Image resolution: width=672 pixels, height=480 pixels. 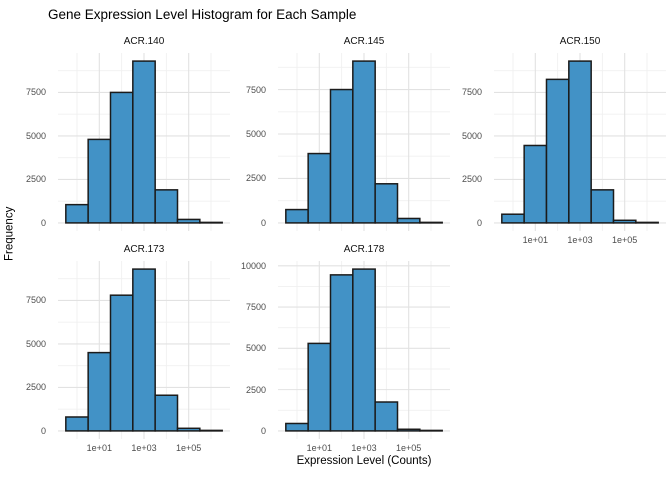 What do you see at coordinates (144, 41) in the screenshot?
I see `facet-strip-title: ACR.140` at bounding box center [144, 41].